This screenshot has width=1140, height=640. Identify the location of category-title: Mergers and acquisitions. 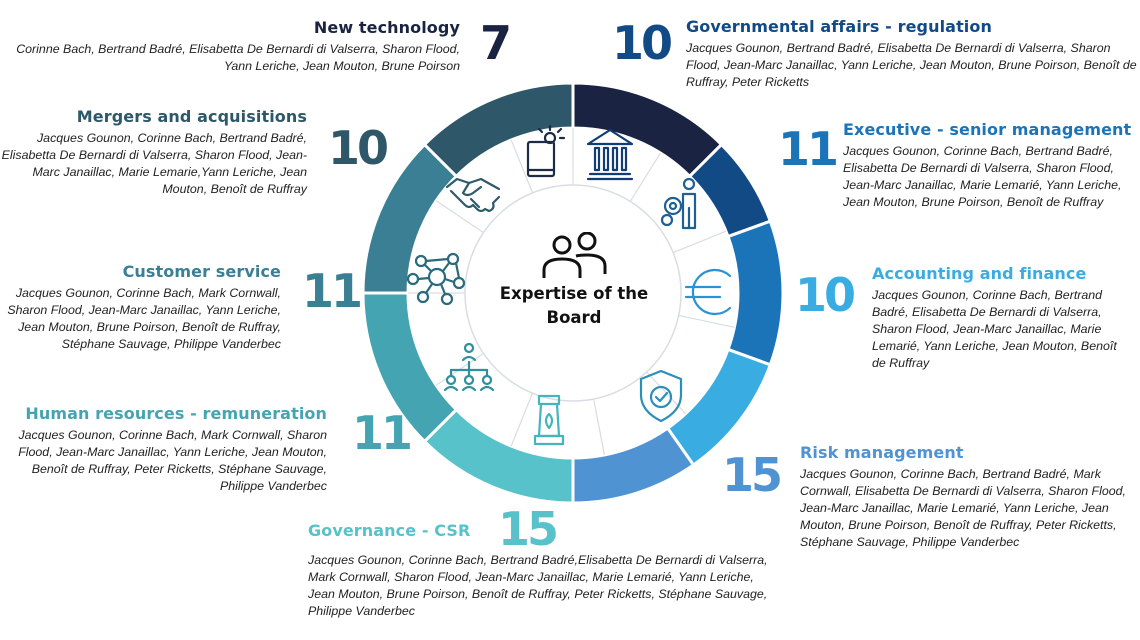
(191, 116).